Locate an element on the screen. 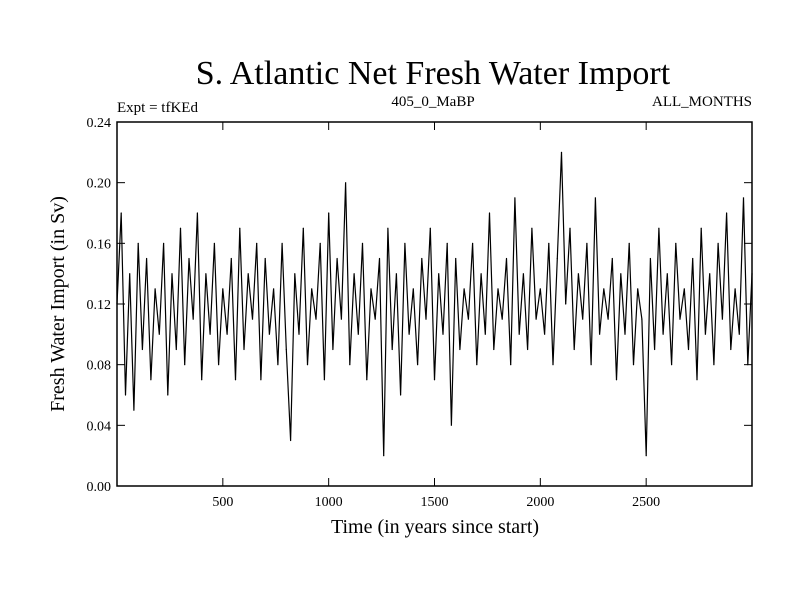 This screenshot has height=600, width=800. period-label: 405_0_MaBP is located at coordinates (432, 102).